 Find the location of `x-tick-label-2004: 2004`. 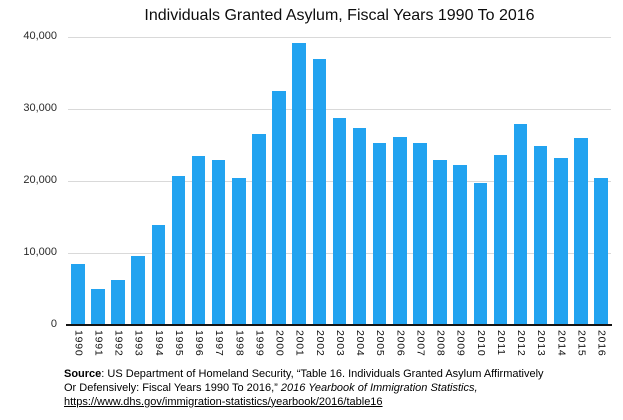

x-tick-label-2004: 2004 is located at coordinates (360, 343).